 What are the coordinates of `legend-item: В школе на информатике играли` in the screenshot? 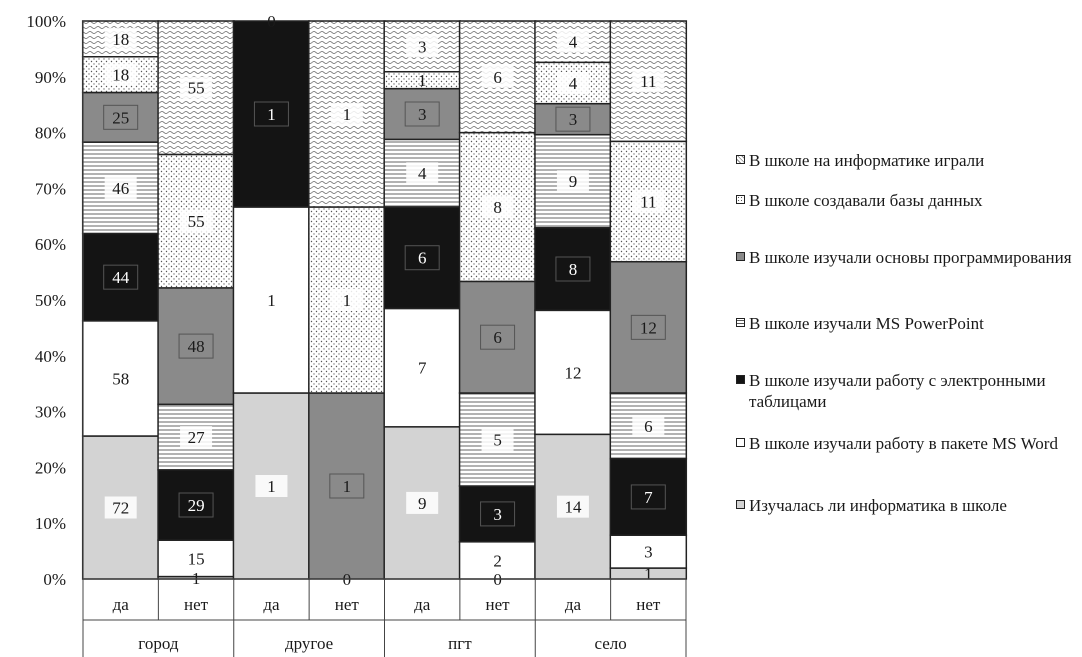 It's located at (907, 160).